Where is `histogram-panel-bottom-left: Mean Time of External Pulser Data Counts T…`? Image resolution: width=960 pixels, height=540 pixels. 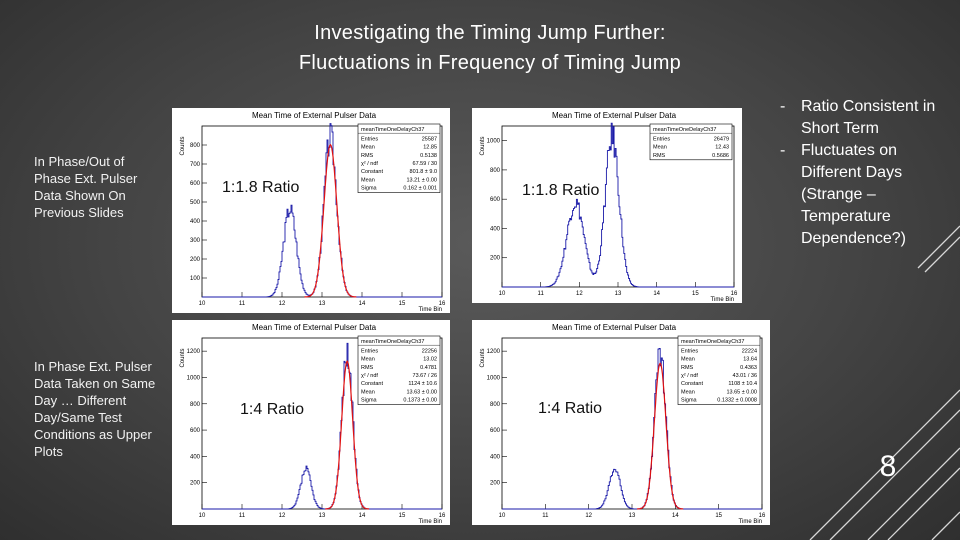 histogram-panel-bottom-left: Mean Time of External Pulser Data Counts T… is located at coordinates (311, 422).